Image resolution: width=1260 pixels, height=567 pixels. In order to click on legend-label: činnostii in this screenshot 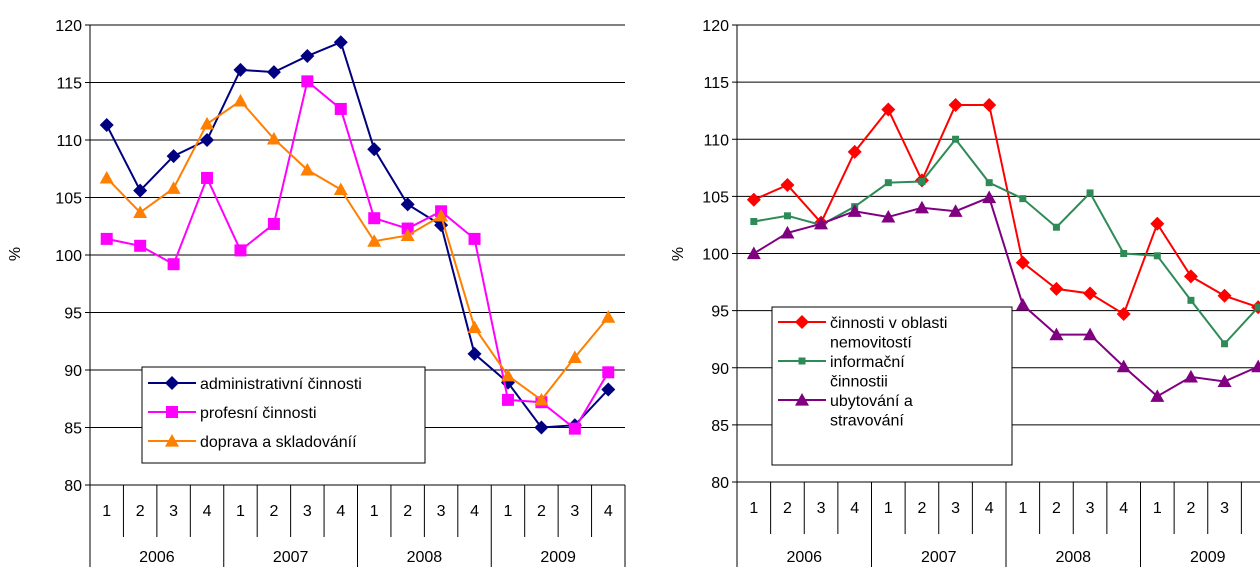, I will do `click(859, 382)`.